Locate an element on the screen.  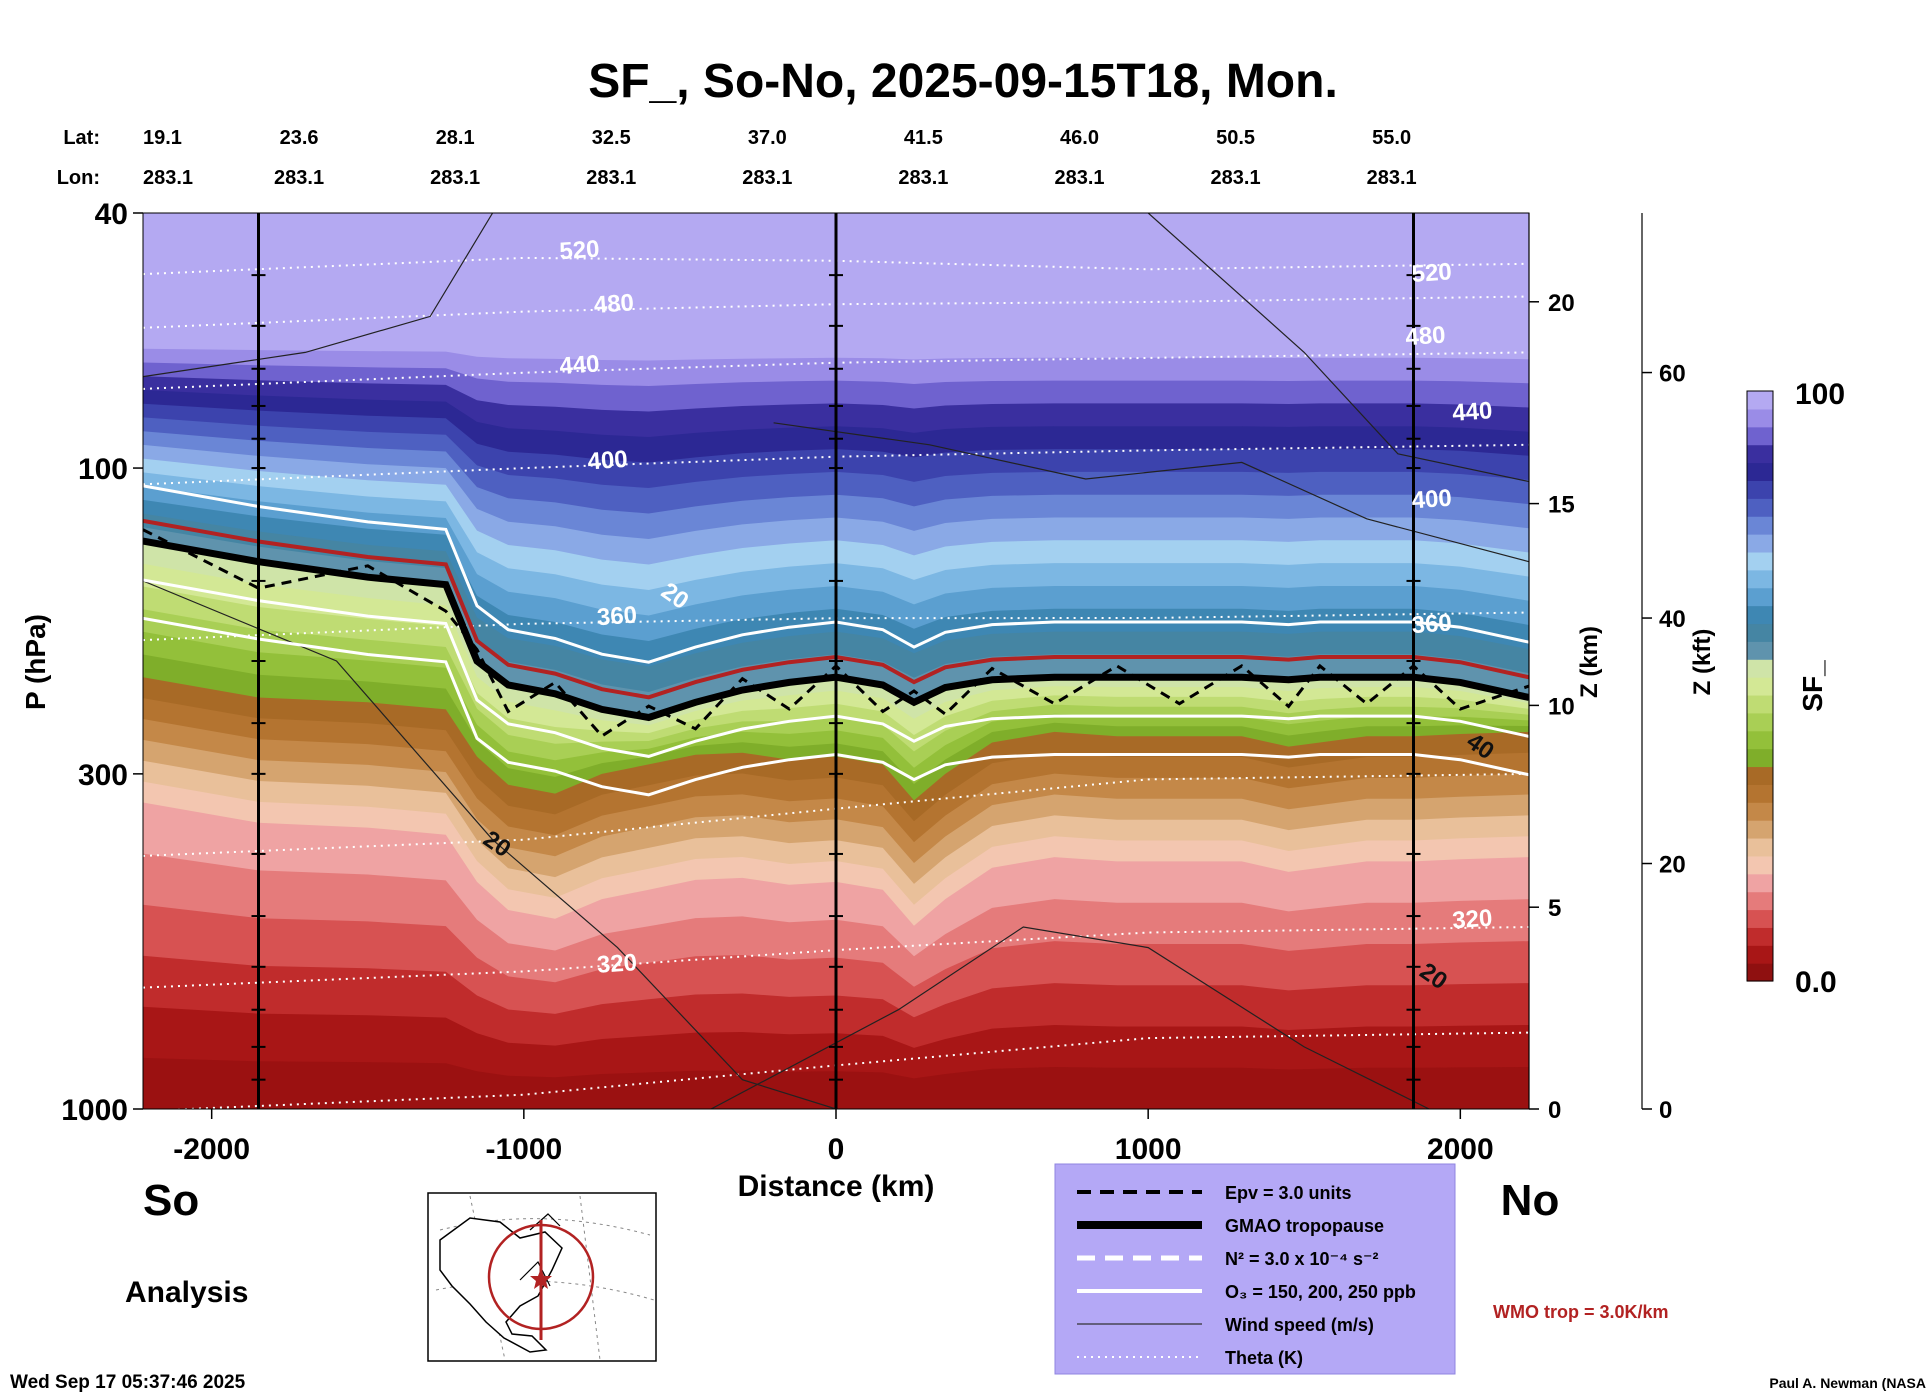
lat-value: 41.5 is located at coordinates (923, 138).